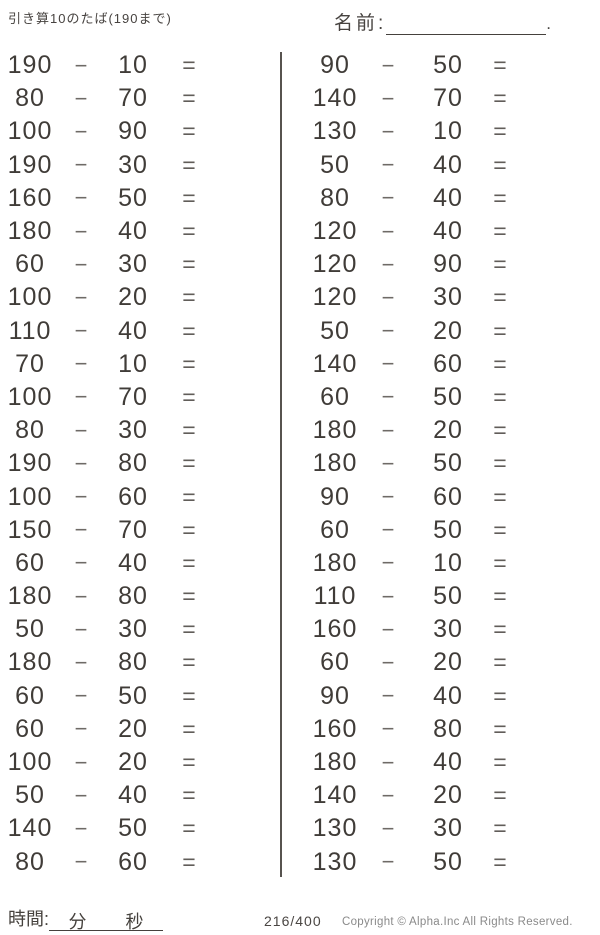 The height and width of the screenshot is (935, 600). What do you see at coordinates (335, 197) in the screenshot?
I see `minuend: 80` at bounding box center [335, 197].